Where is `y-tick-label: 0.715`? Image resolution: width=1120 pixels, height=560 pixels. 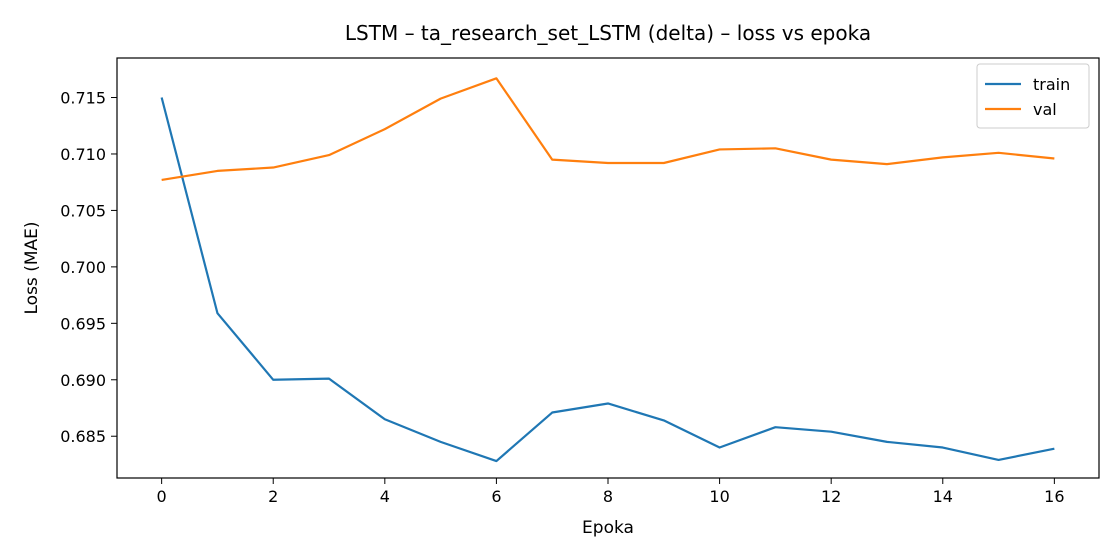
y-tick-label: 0.715 is located at coordinates (83, 98).